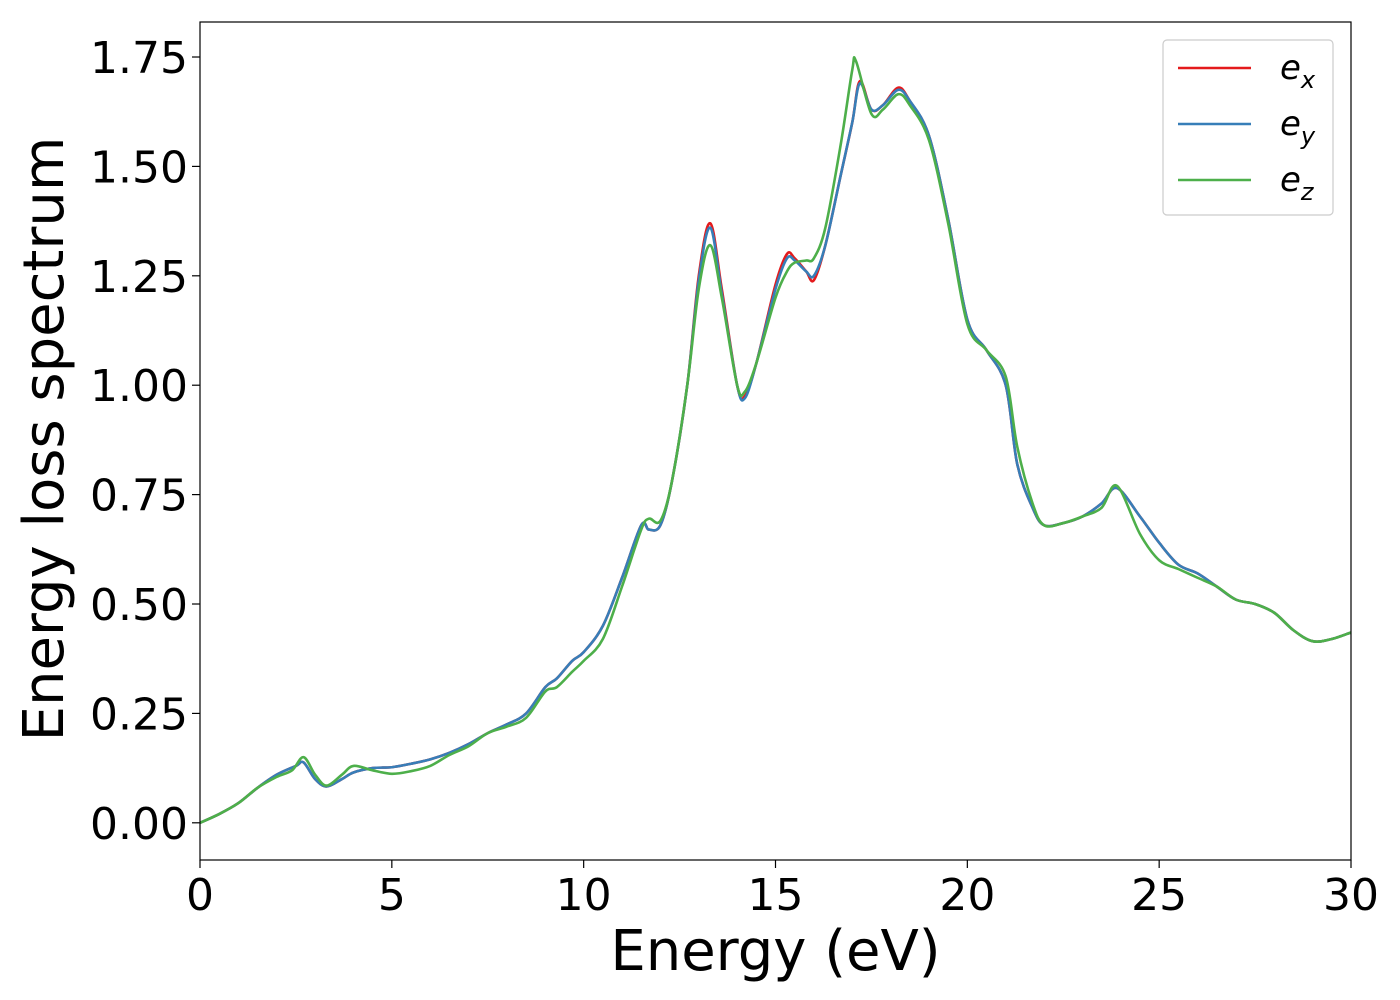  What do you see at coordinates (139, 386) in the screenshot?
I see `y-tick-label: 1.00` at bounding box center [139, 386].